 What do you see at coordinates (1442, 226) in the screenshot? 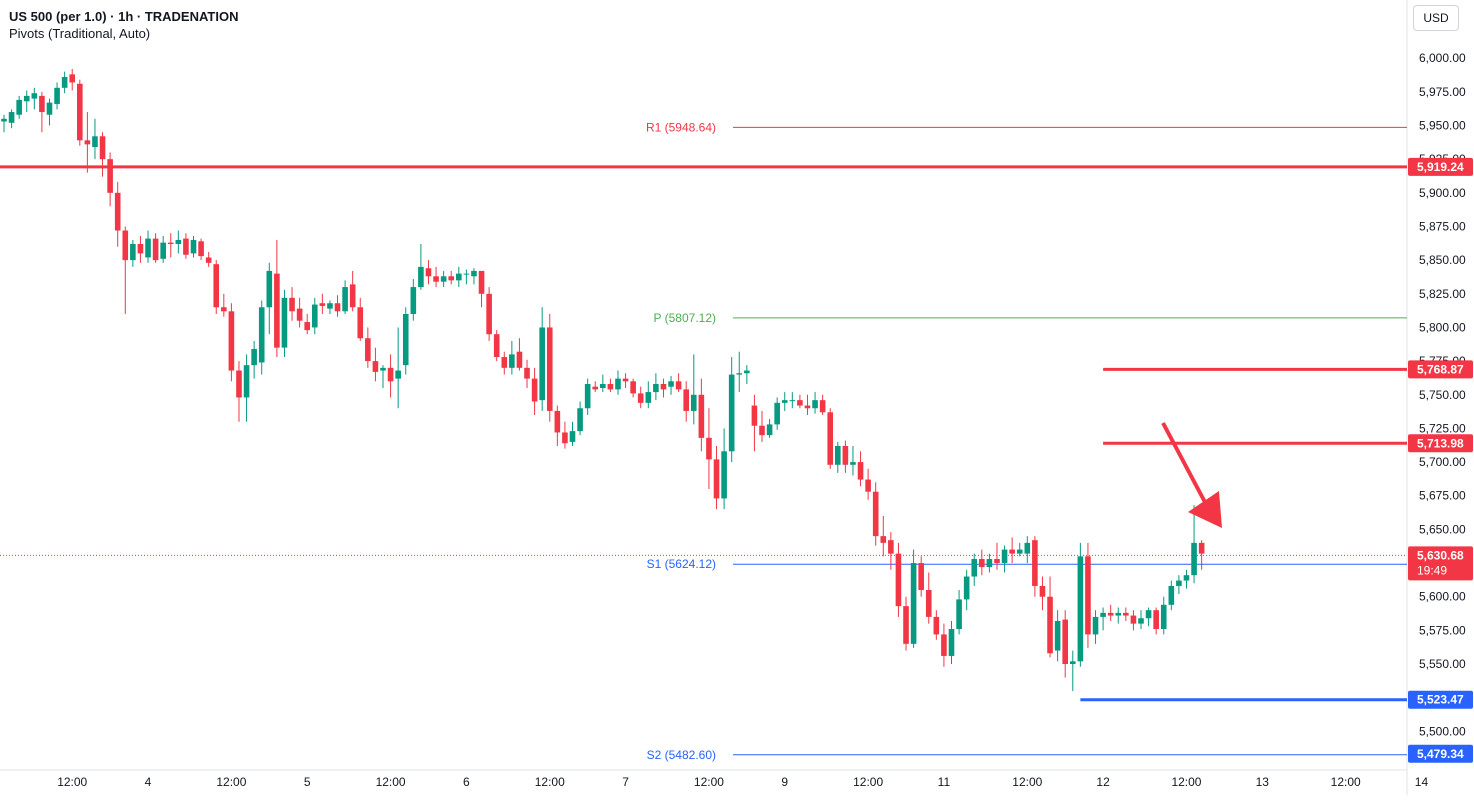
I see `y-tick-label: 5,875.00` at bounding box center [1442, 226].